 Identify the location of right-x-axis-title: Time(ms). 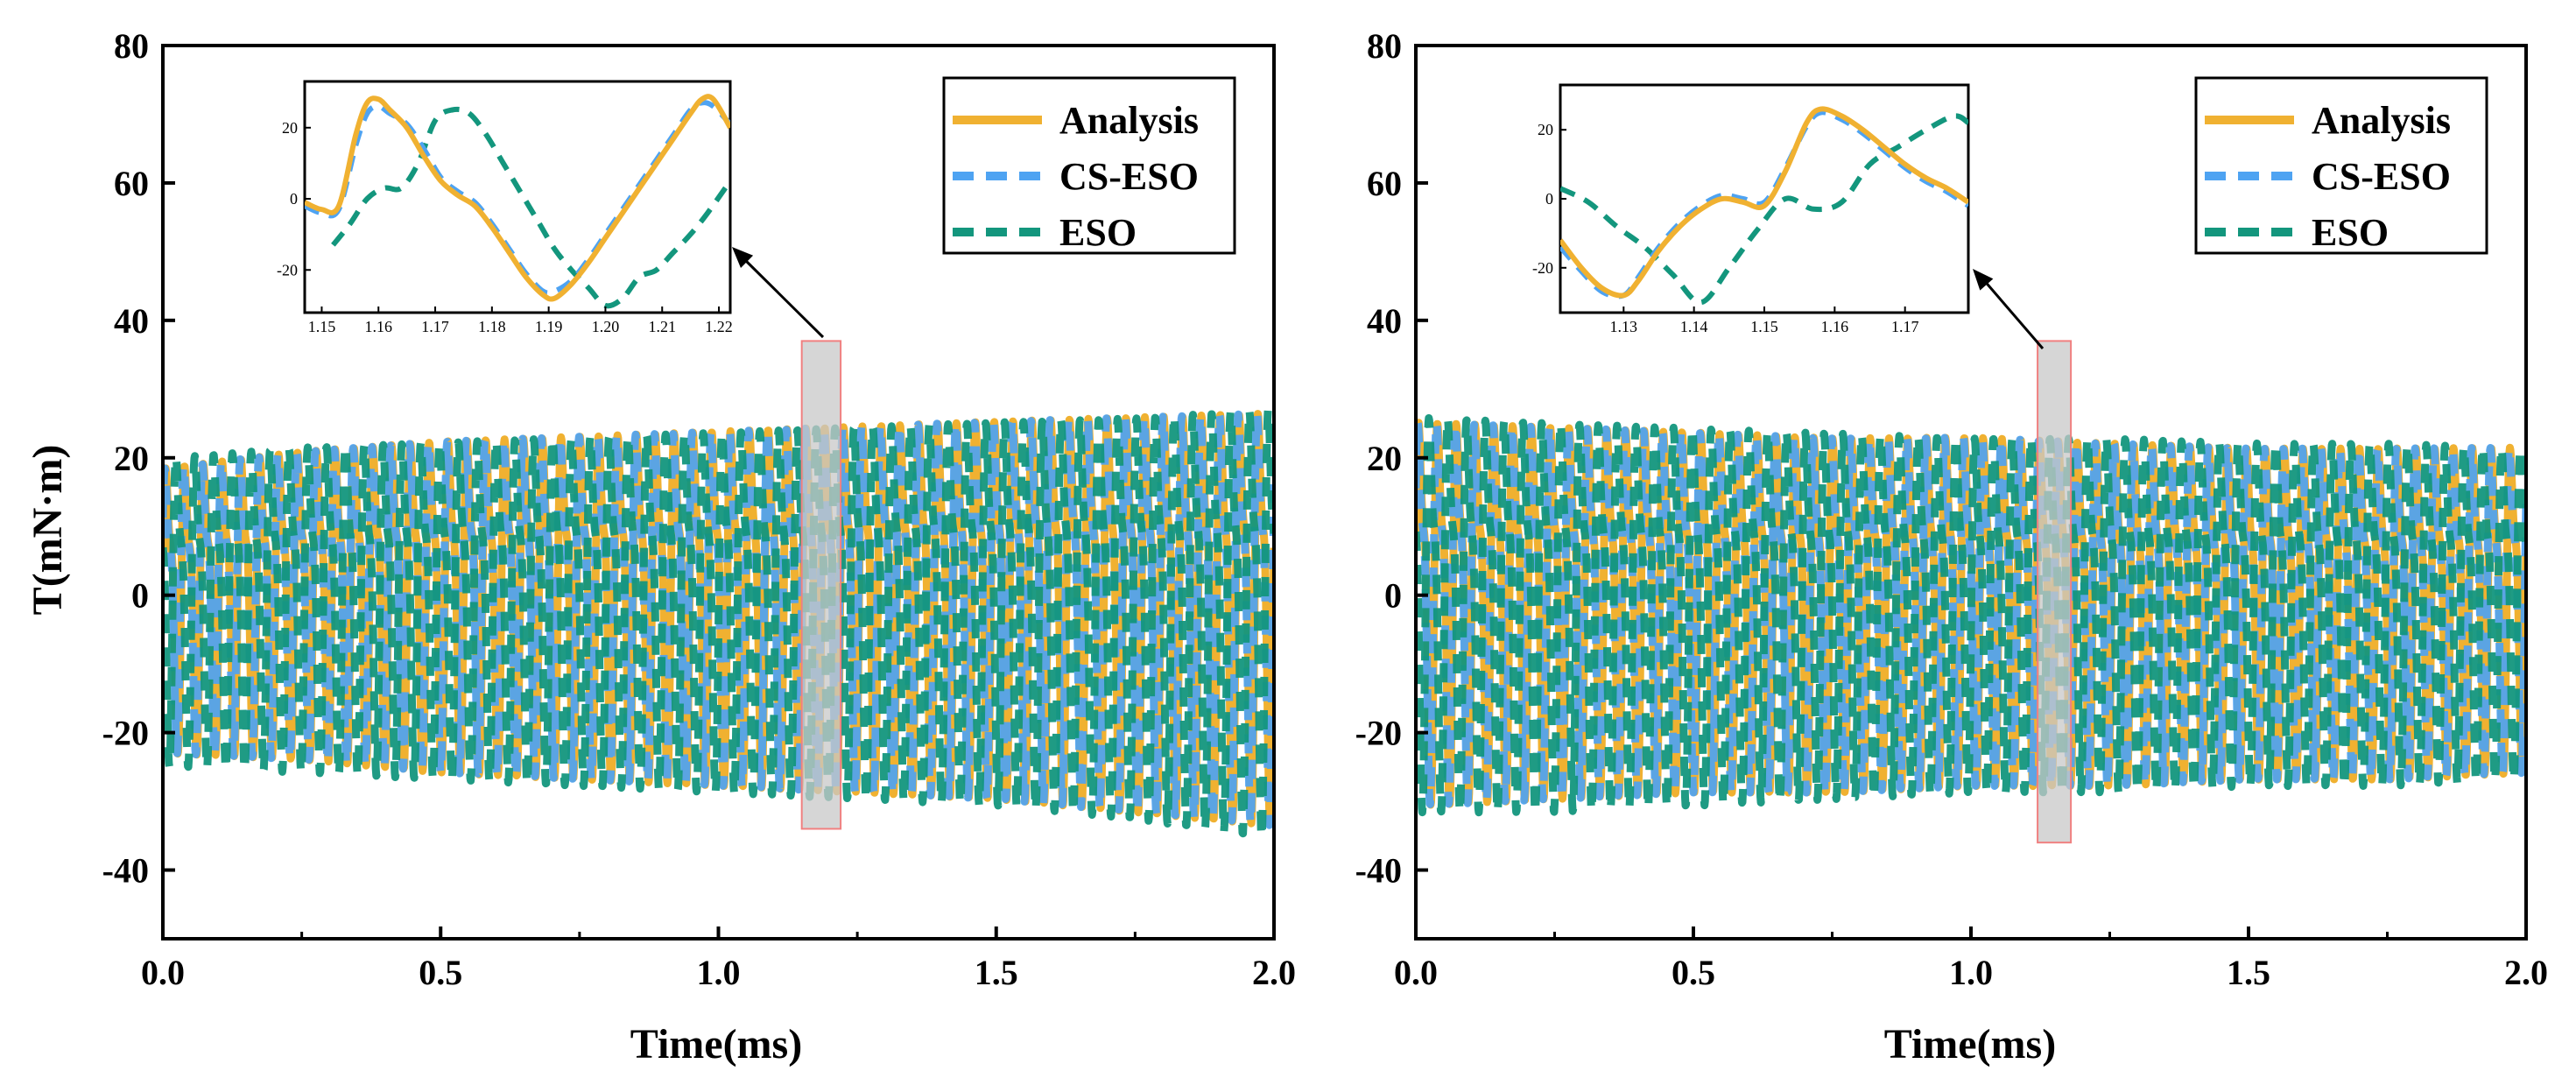
(1970, 1044).